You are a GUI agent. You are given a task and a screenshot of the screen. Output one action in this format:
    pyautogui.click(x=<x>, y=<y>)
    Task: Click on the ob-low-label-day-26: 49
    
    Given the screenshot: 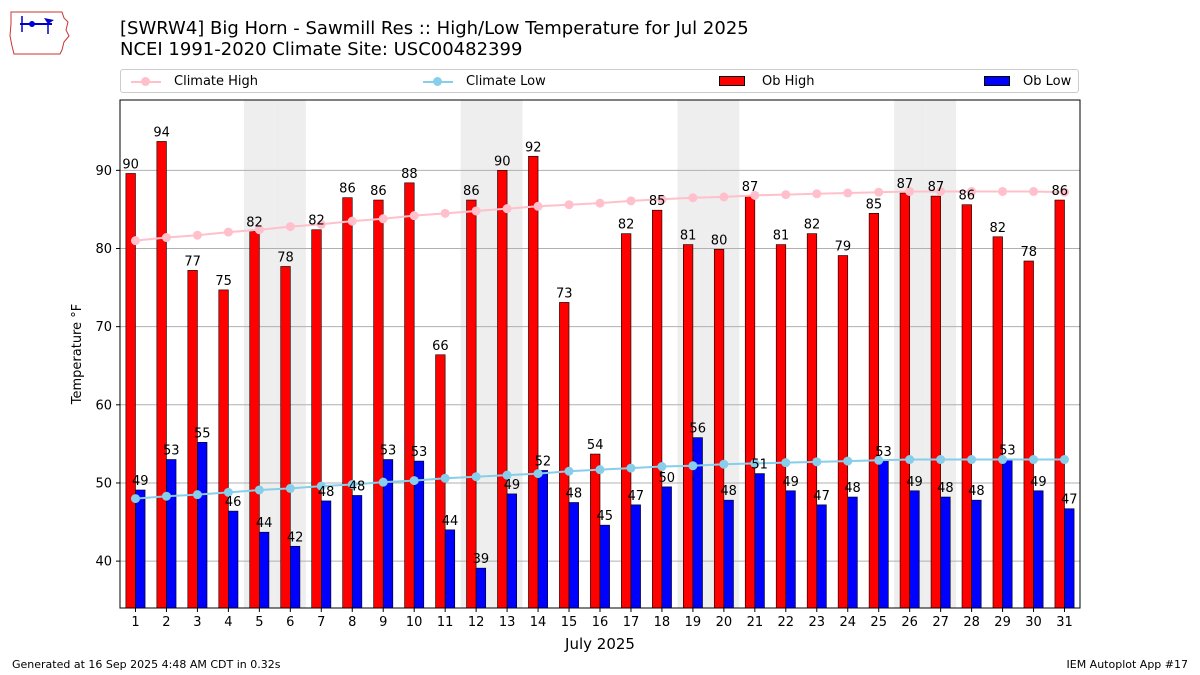 What is the action you would take?
    pyautogui.click(x=914, y=482)
    